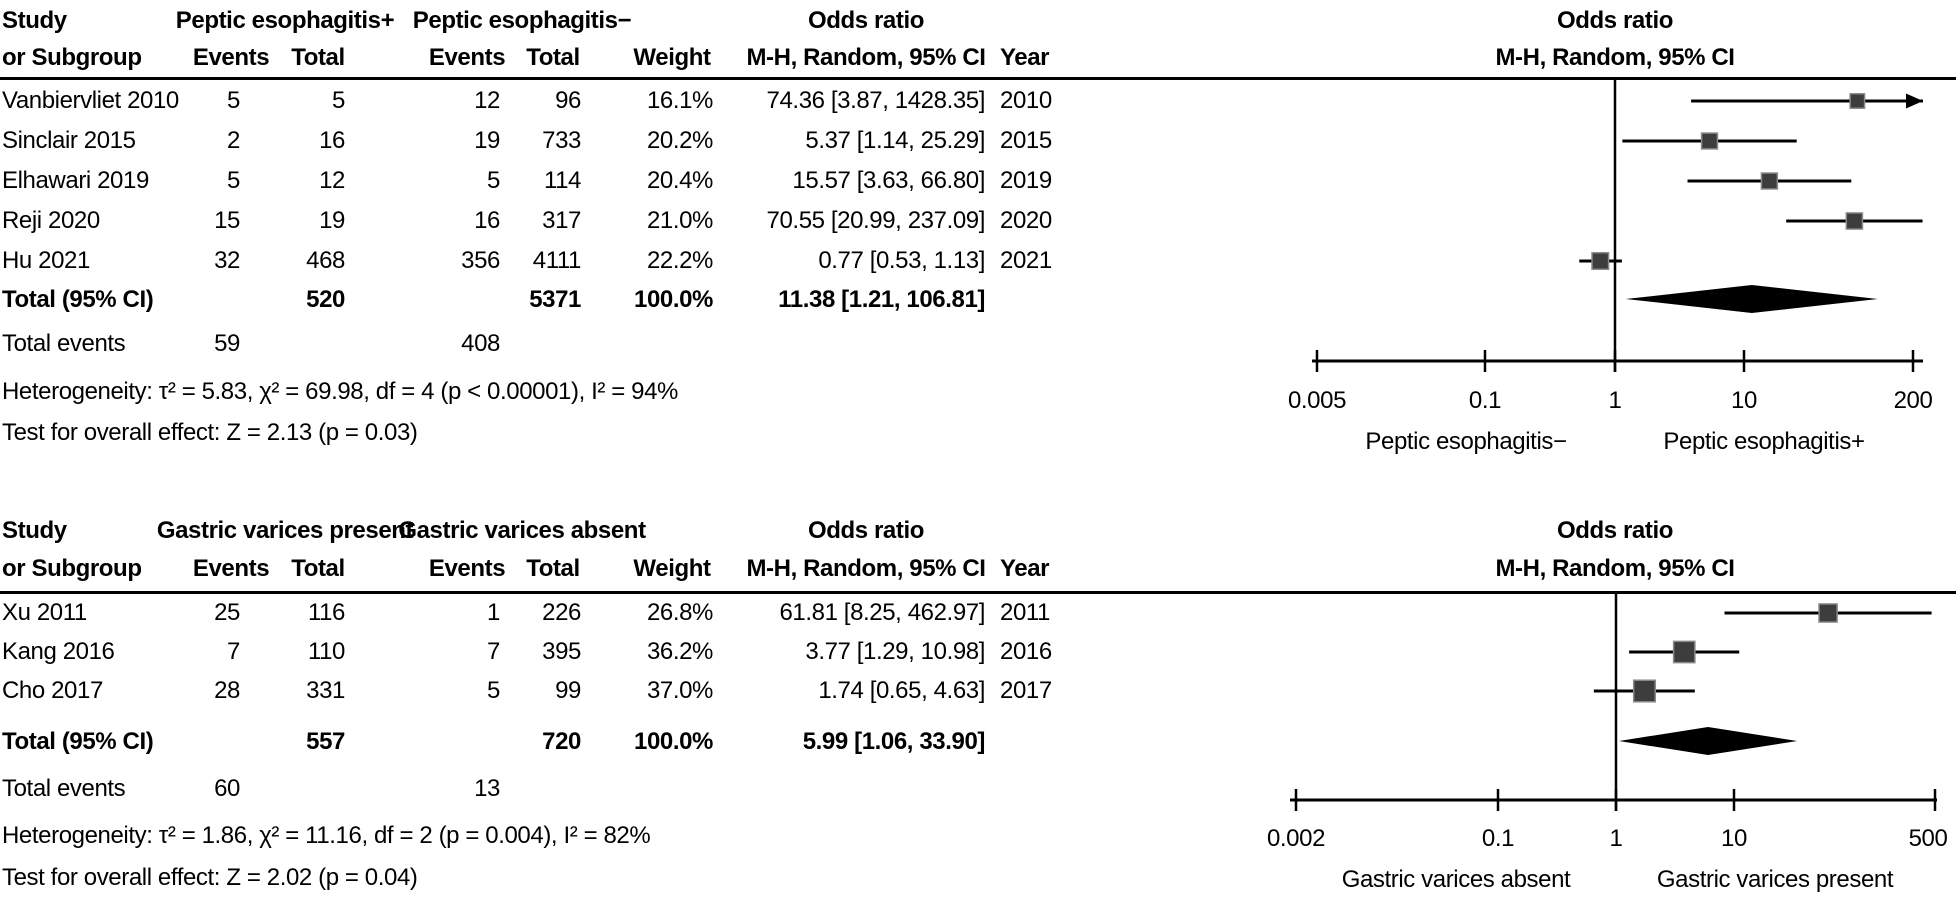 Image resolution: width=1960 pixels, height=901 pixels. I want to click on events-control: 19, so click(487, 140).